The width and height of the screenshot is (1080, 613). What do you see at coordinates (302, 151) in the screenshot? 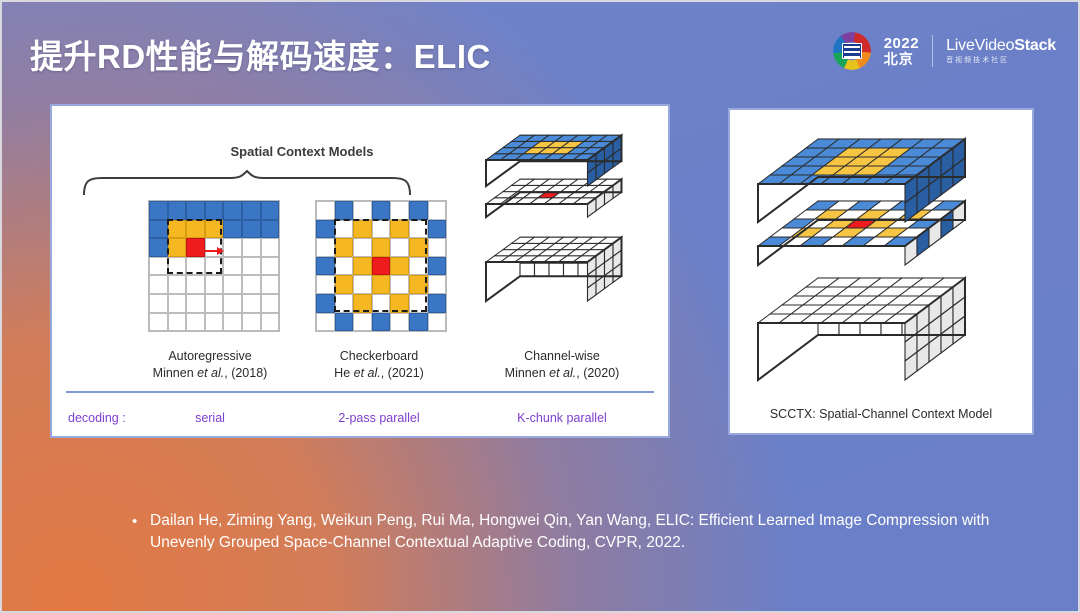
I see `spatial-context-models-label: Spatial Context Models` at bounding box center [302, 151].